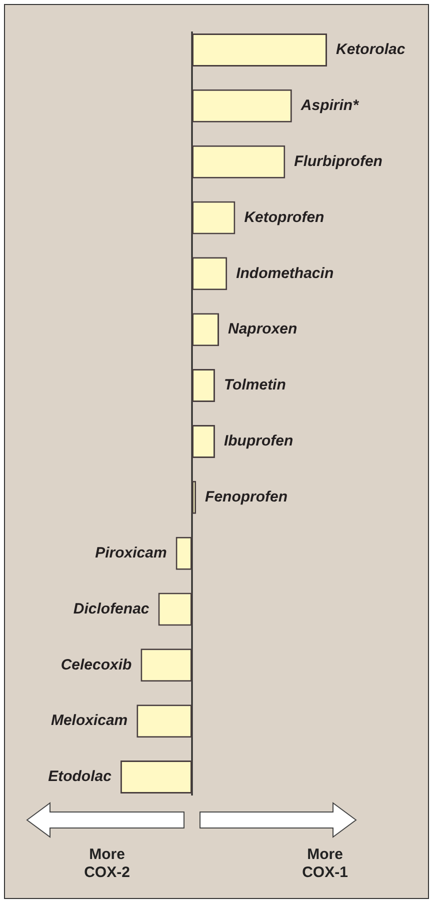 This screenshot has height=902, width=434. What do you see at coordinates (285, 273) in the screenshot?
I see `y-tick-label: Indomethacin` at bounding box center [285, 273].